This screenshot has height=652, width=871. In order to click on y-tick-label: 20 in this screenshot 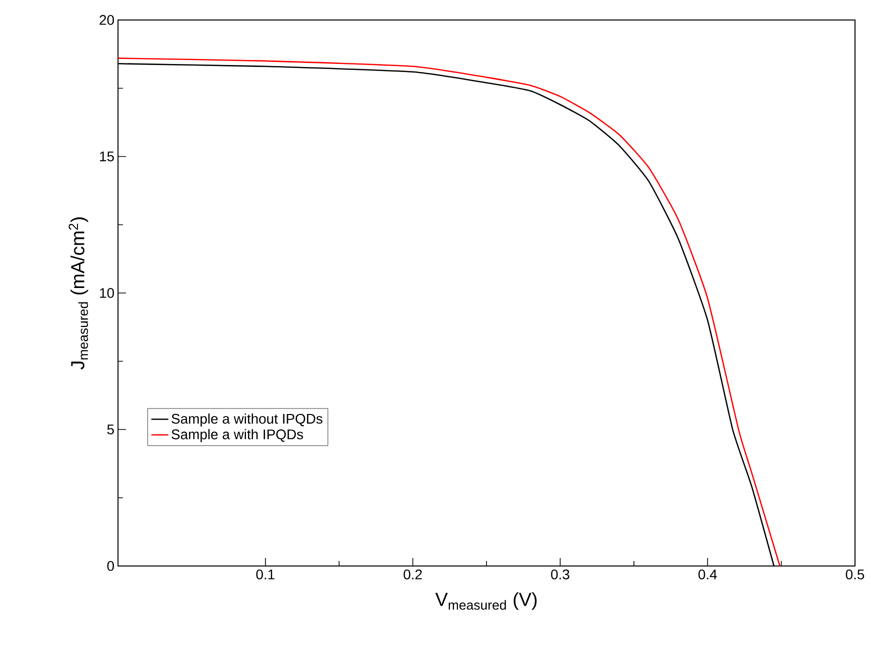, I will do `click(107, 20)`.